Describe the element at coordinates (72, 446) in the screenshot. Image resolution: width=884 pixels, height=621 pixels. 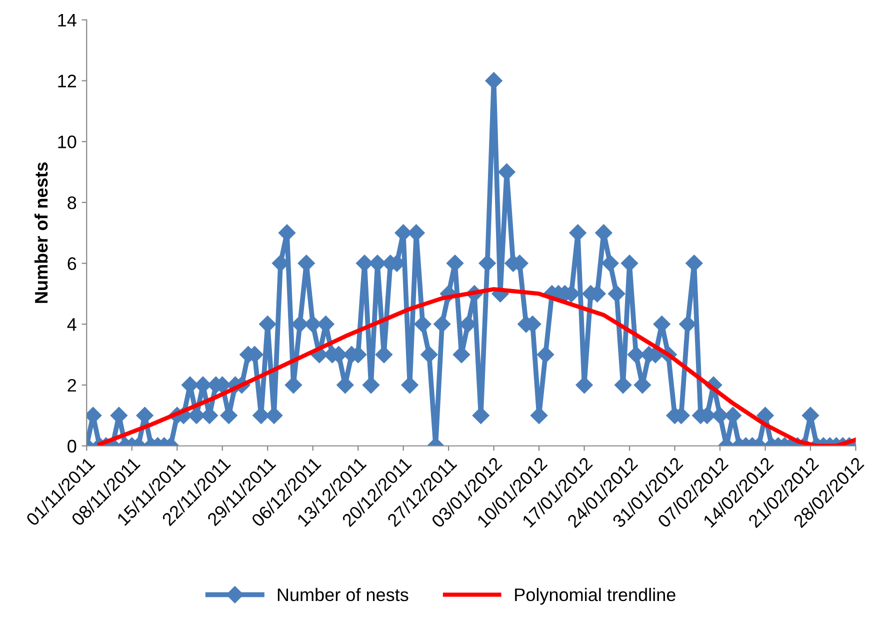
I see `y-tick-label: 0` at that location.